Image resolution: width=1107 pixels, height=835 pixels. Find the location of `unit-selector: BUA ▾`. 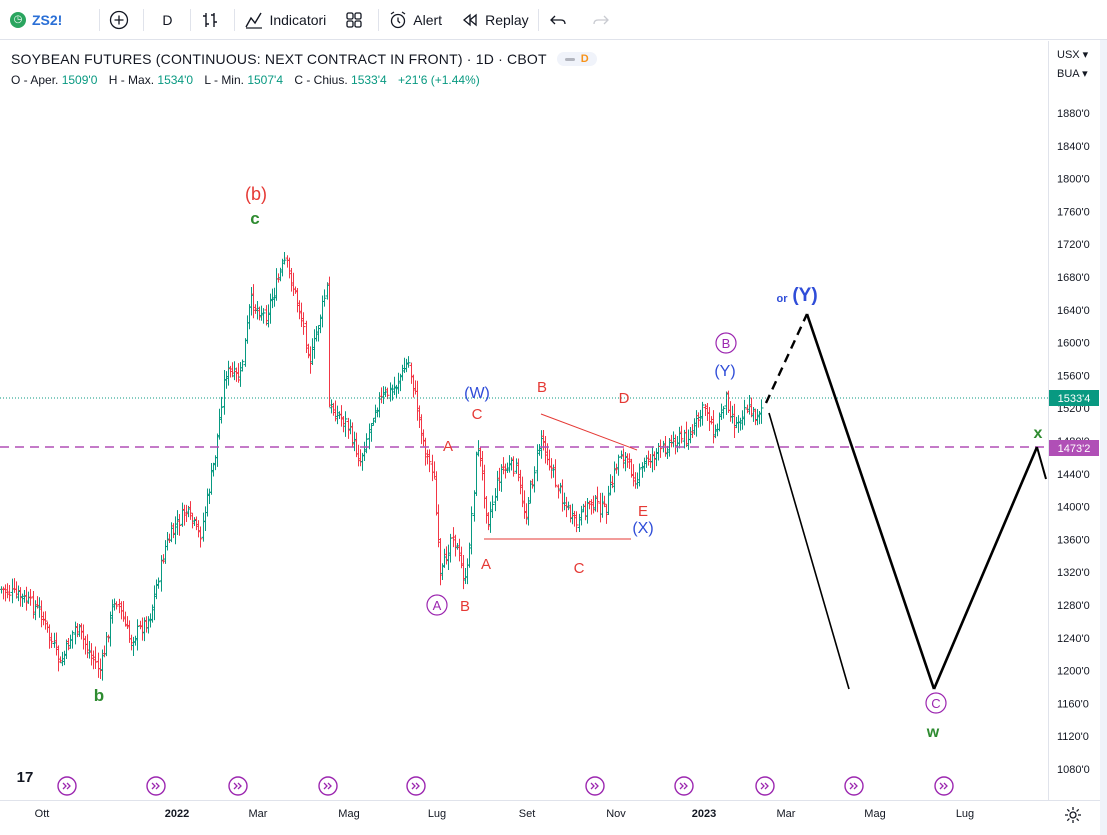

unit-selector: BUA ▾ is located at coordinates (1072, 74).